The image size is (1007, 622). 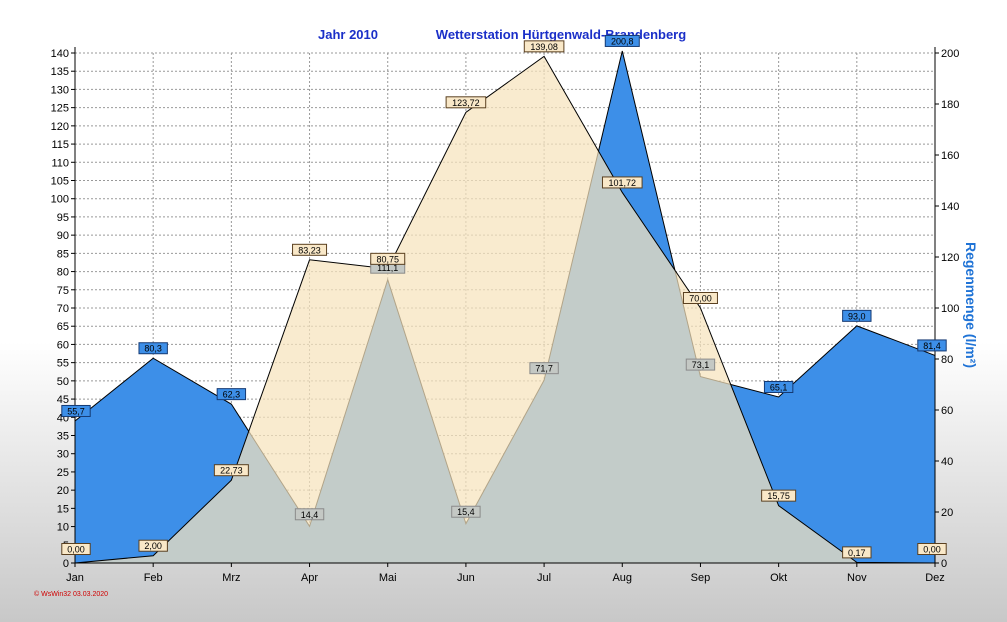 I want to click on y-right-tick-label: 80, so click(x=947, y=360).